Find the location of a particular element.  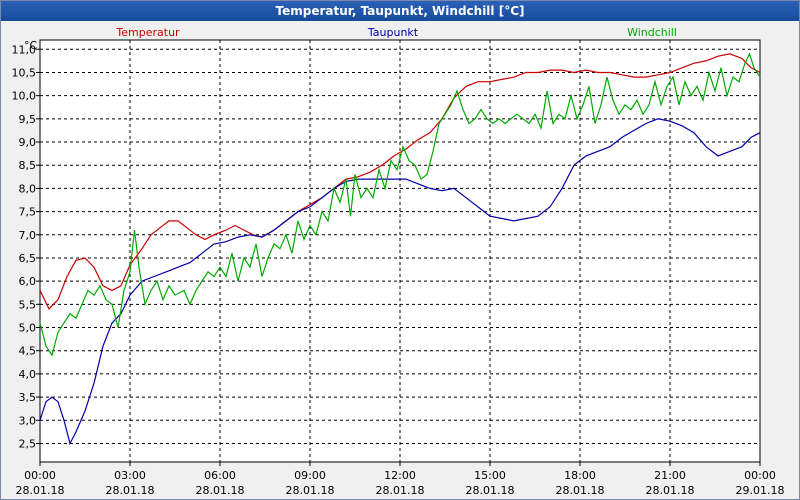

y-tick-label: 4,5 is located at coordinates (28, 351).